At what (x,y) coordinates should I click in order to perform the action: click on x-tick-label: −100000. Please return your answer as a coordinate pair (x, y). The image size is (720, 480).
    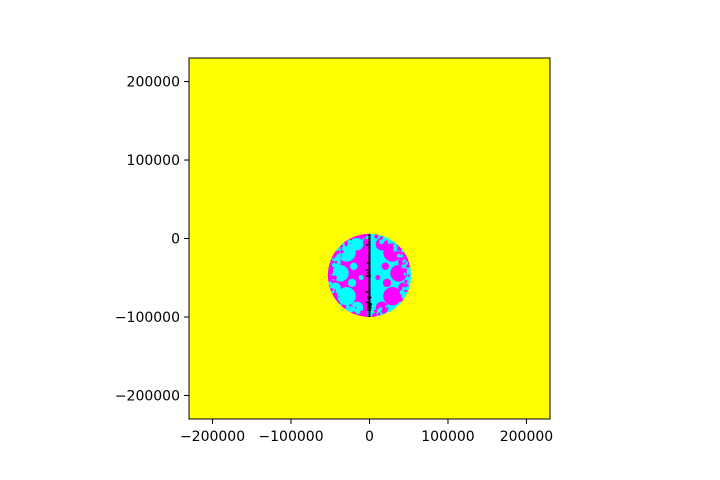
    Looking at the image, I should click on (290, 437).